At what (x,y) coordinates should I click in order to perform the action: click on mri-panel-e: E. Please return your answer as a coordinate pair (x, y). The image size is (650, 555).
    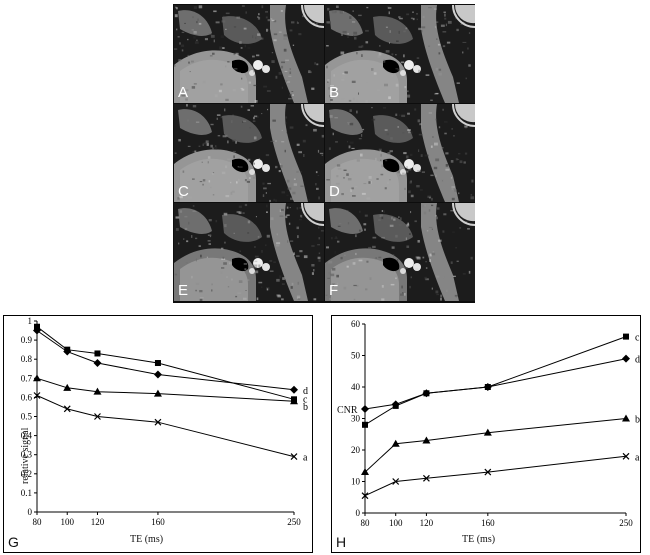
    Looking at the image, I should click on (249, 252).